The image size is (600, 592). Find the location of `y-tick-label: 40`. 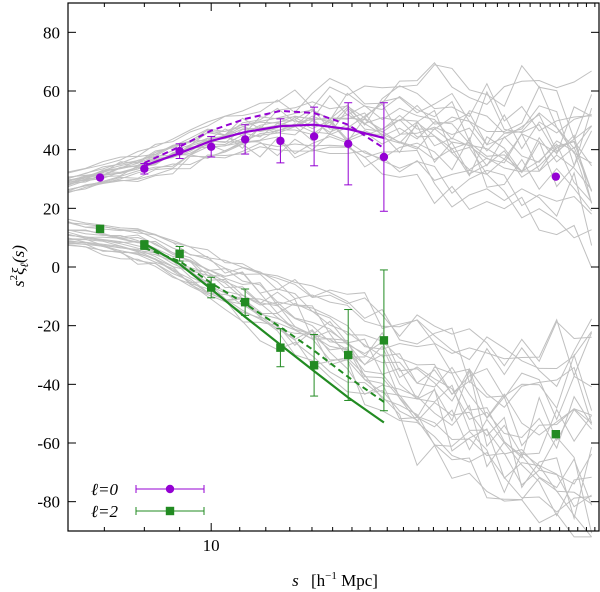

y-tick-label: 40 is located at coordinates (51, 150).